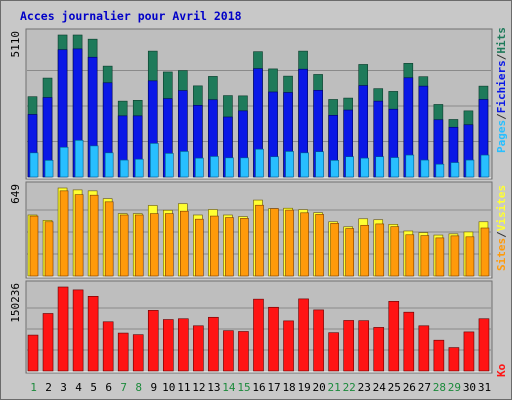 This screenshot has width=512, height=400. I want to click on x-tick-label-day-21: 21, so click(334, 387).